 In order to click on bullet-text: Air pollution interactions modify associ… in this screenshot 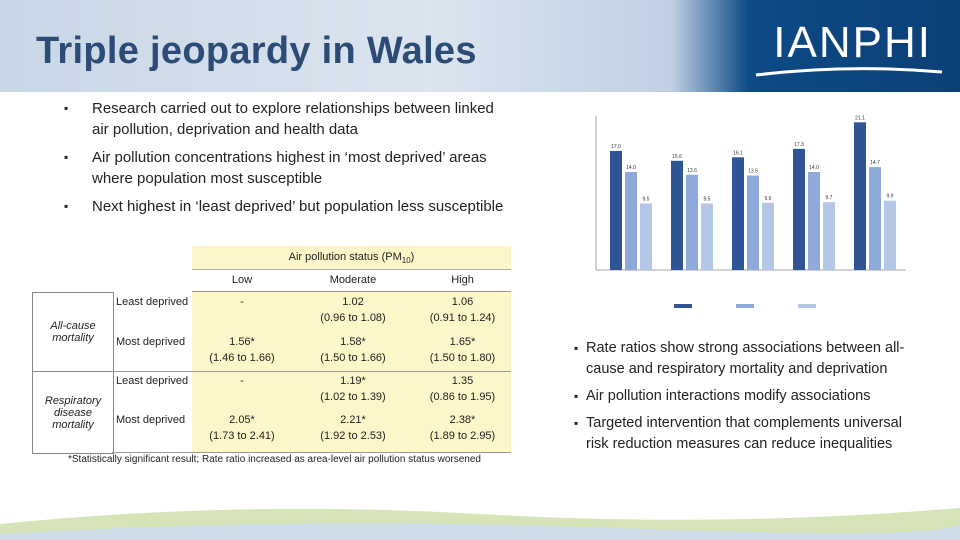, I will do `click(728, 396)`.